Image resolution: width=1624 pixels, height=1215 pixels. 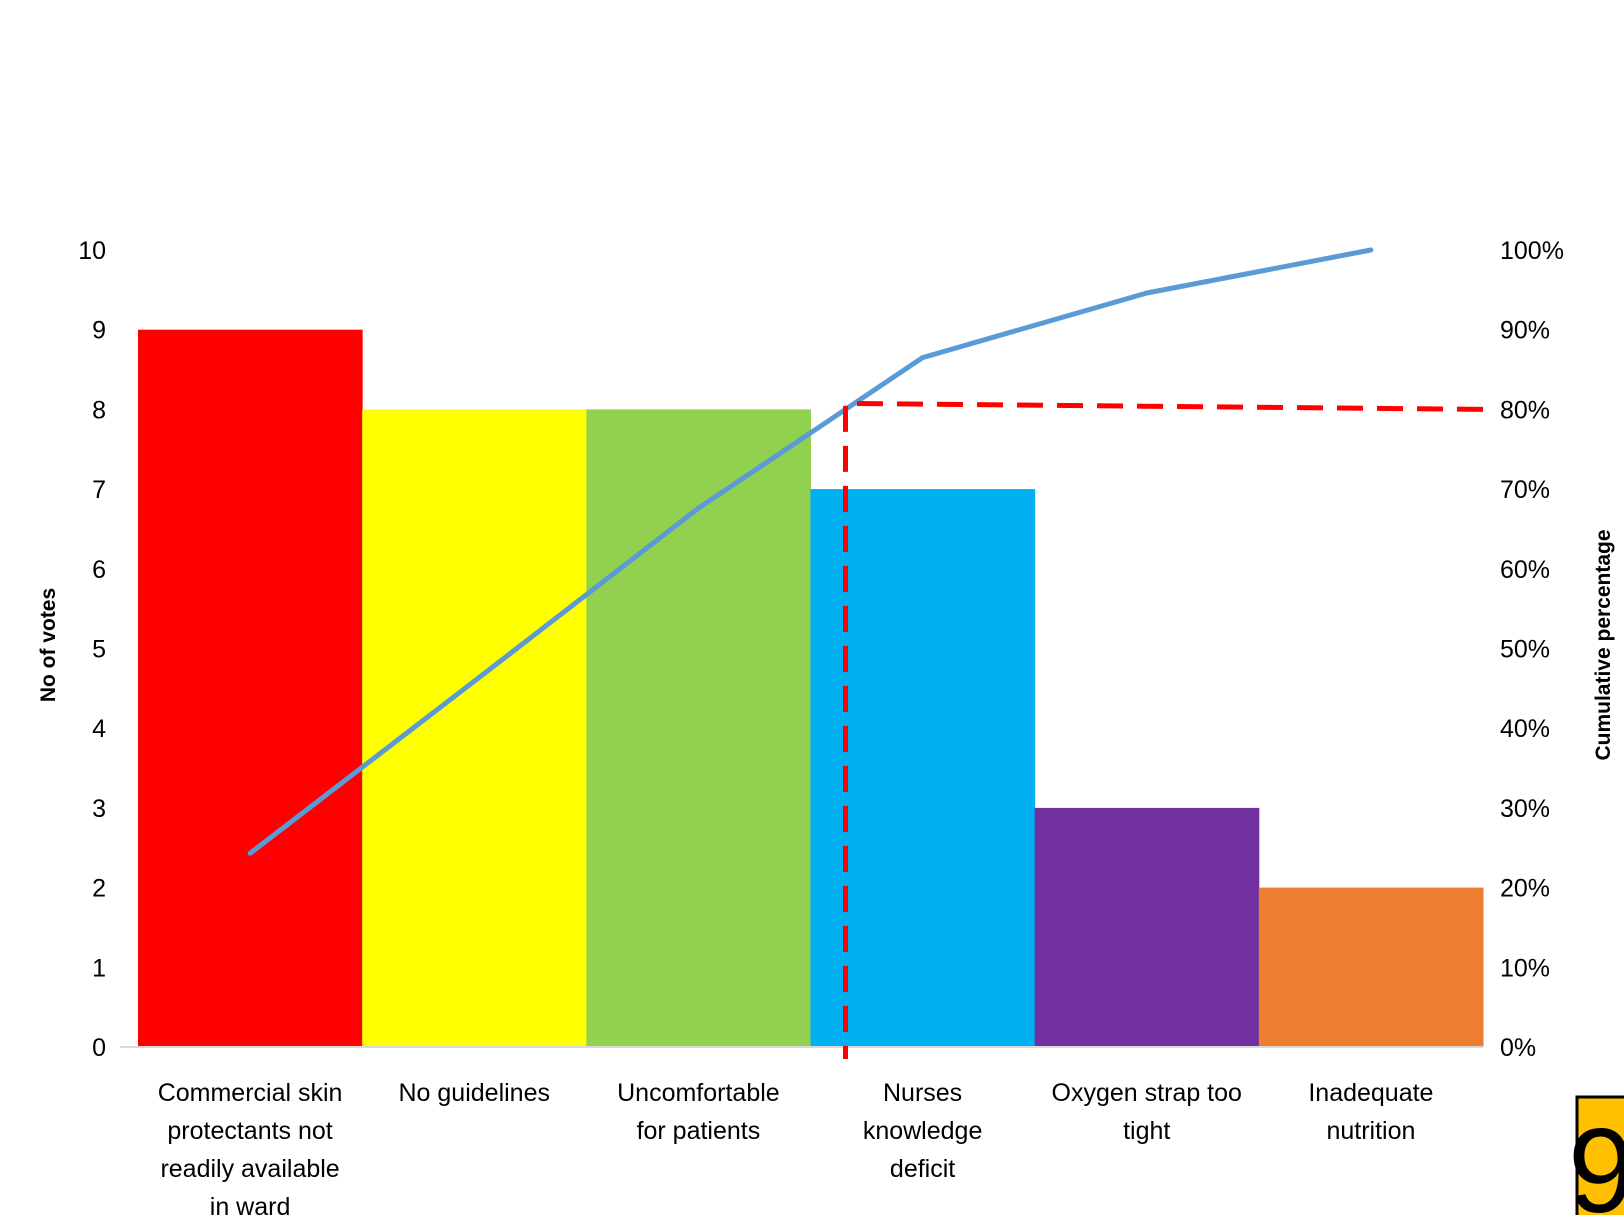 I want to click on x-category-label-line: Inadequate, so click(x=1370, y=1093).